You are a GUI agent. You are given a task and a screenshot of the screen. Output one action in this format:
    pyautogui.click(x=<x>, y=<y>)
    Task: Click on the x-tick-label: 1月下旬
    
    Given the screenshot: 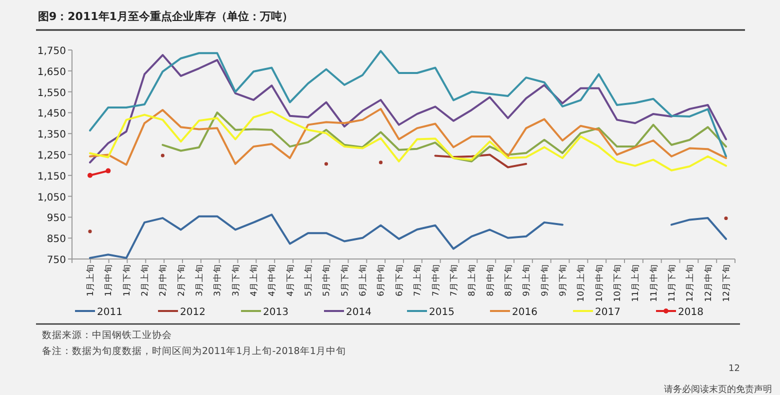 What is the action you would take?
    pyautogui.click(x=126, y=280)
    